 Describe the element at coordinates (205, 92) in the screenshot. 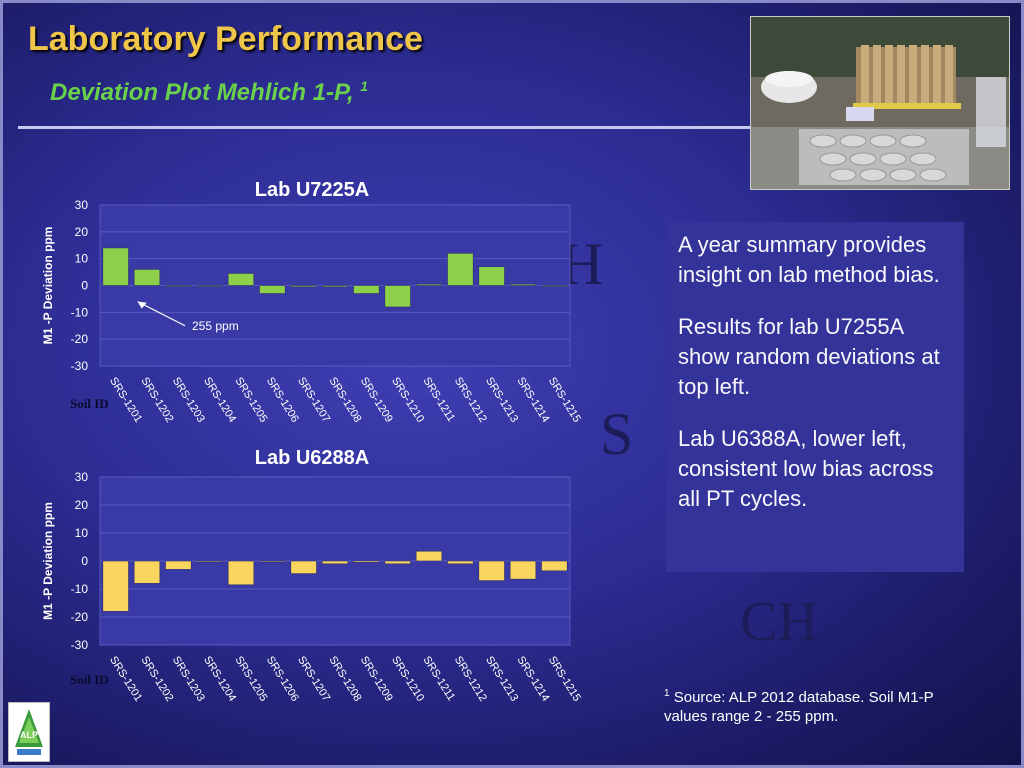

I see `subtitle-text: Deviation Plot Mehlich 1-P,` at that location.